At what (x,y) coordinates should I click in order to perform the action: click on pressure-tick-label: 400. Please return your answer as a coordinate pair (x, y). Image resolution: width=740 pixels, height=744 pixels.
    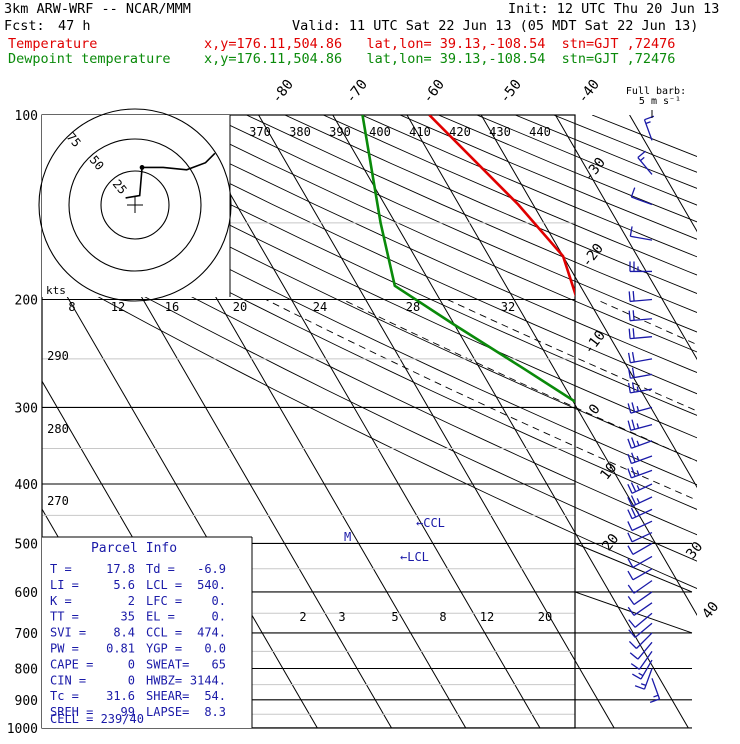
    Looking at the image, I should click on (26, 485).